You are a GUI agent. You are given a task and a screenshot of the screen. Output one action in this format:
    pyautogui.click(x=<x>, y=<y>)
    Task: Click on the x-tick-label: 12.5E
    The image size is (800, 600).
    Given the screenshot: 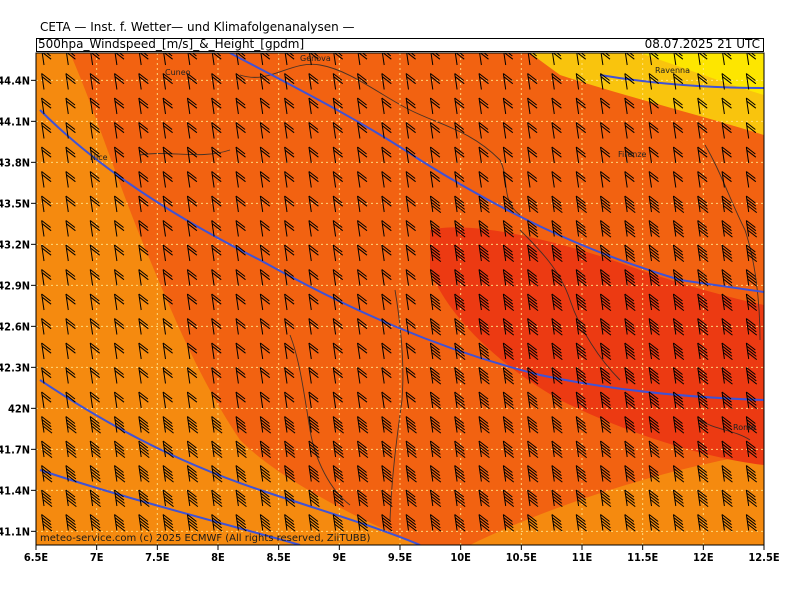 What is the action you would take?
    pyautogui.click(x=763, y=557)
    